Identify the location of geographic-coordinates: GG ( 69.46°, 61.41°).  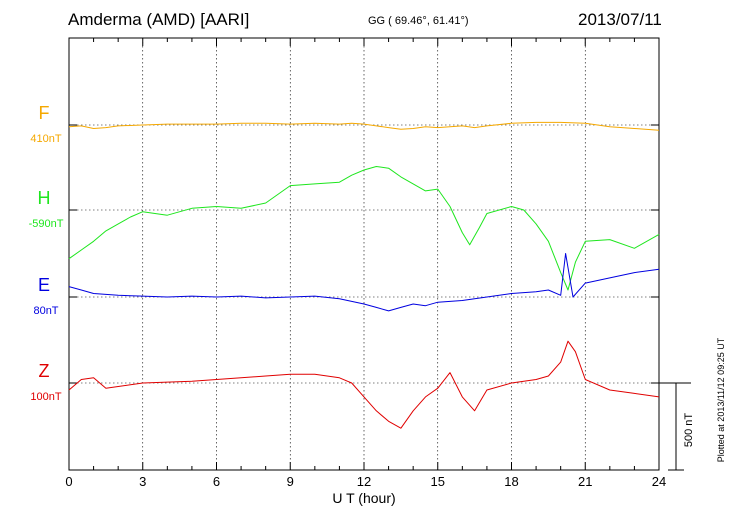
(418, 21).